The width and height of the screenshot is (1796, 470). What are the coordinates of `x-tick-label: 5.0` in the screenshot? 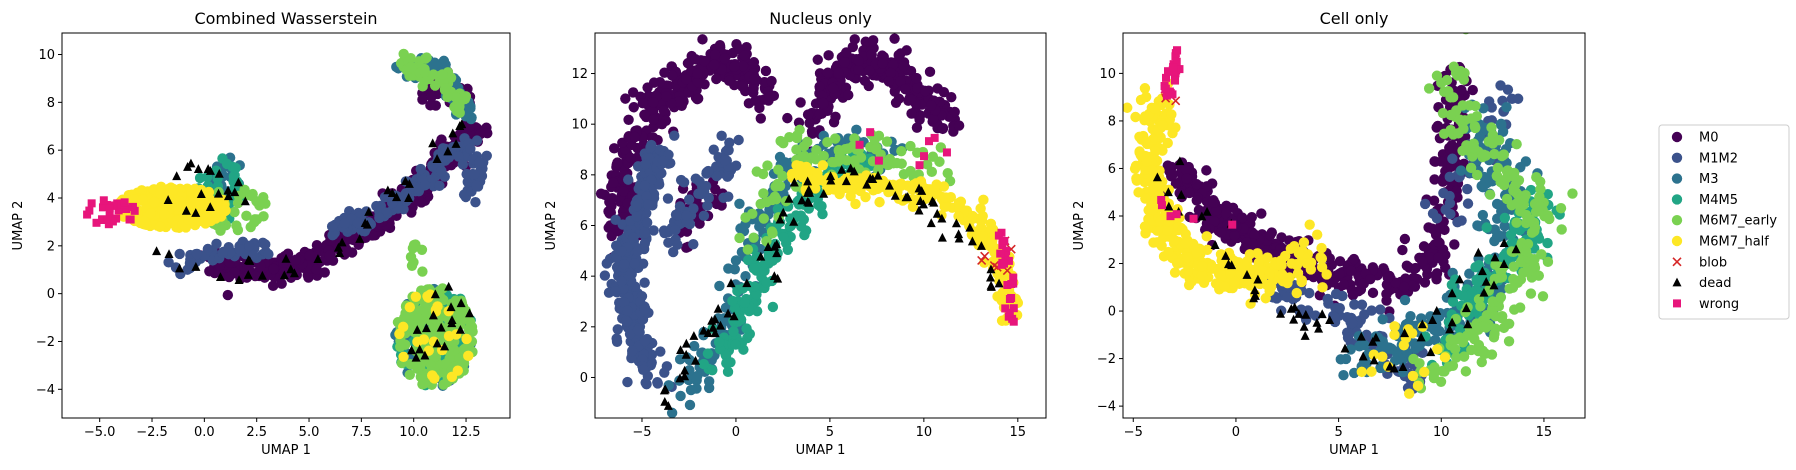 It's located at (309, 432).